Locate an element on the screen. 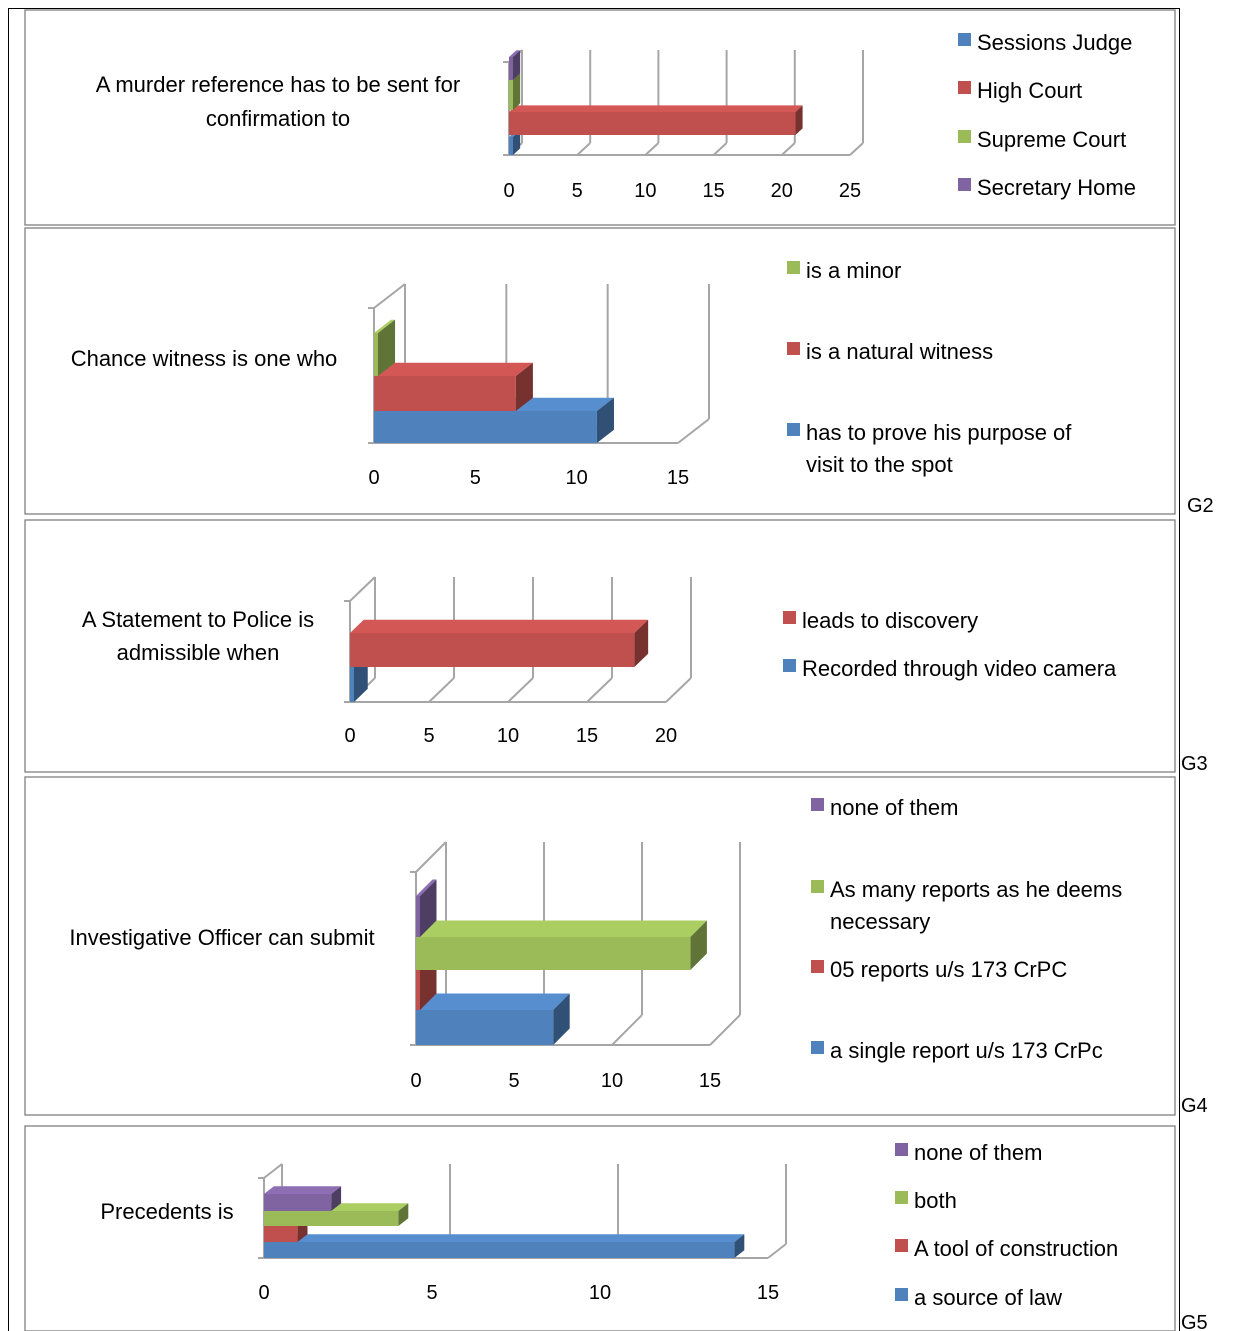 The image size is (1239, 1331). legend-label-line: necessary is located at coordinates (880, 921).